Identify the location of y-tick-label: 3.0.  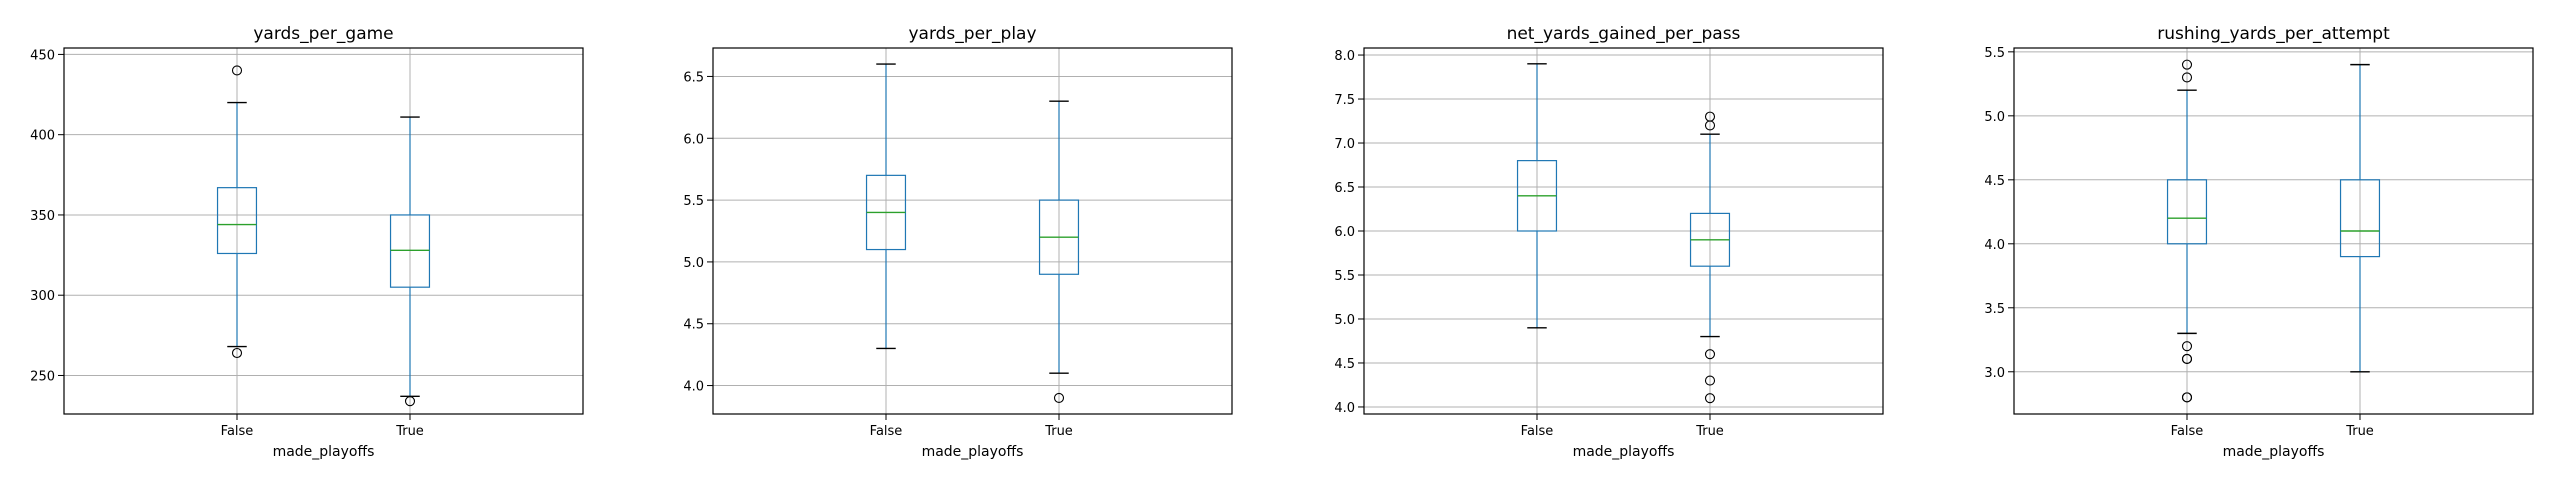
(1994, 373).